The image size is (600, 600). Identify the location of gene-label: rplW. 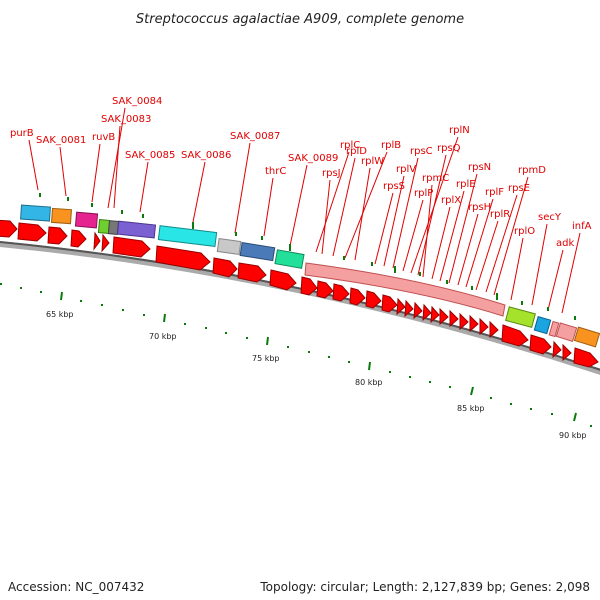
(372, 161).